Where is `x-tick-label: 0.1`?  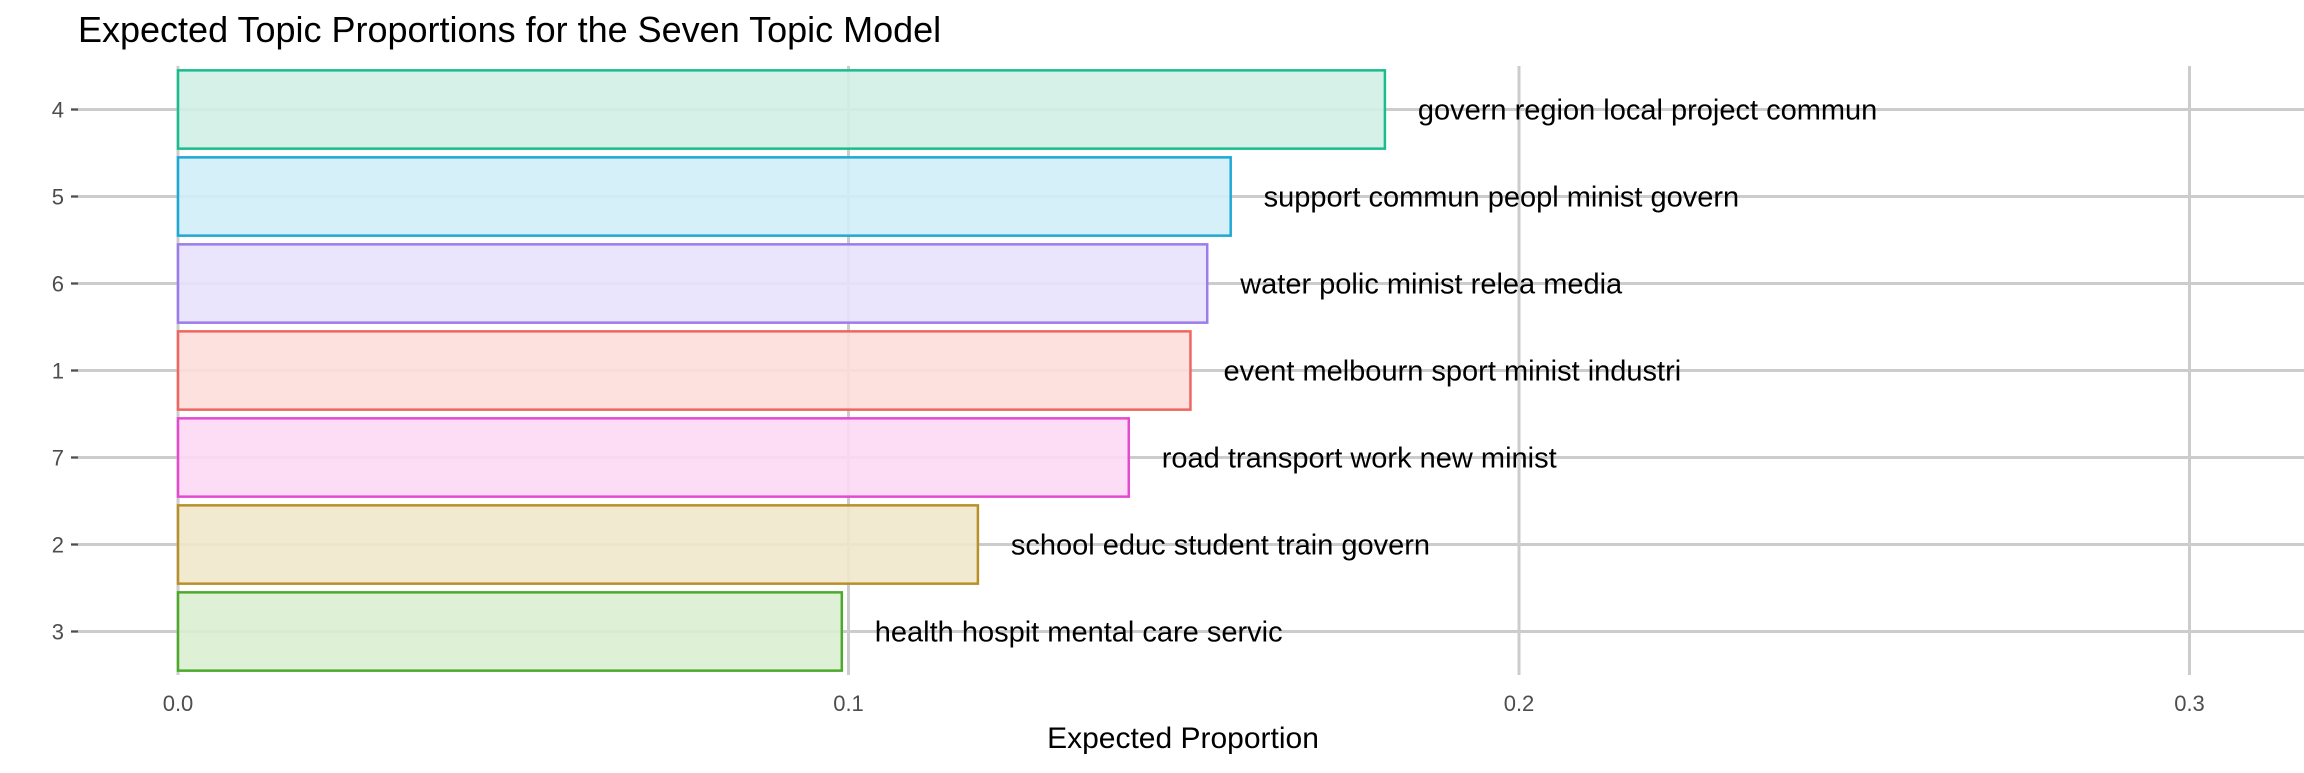 x-tick-label: 0.1 is located at coordinates (848, 703).